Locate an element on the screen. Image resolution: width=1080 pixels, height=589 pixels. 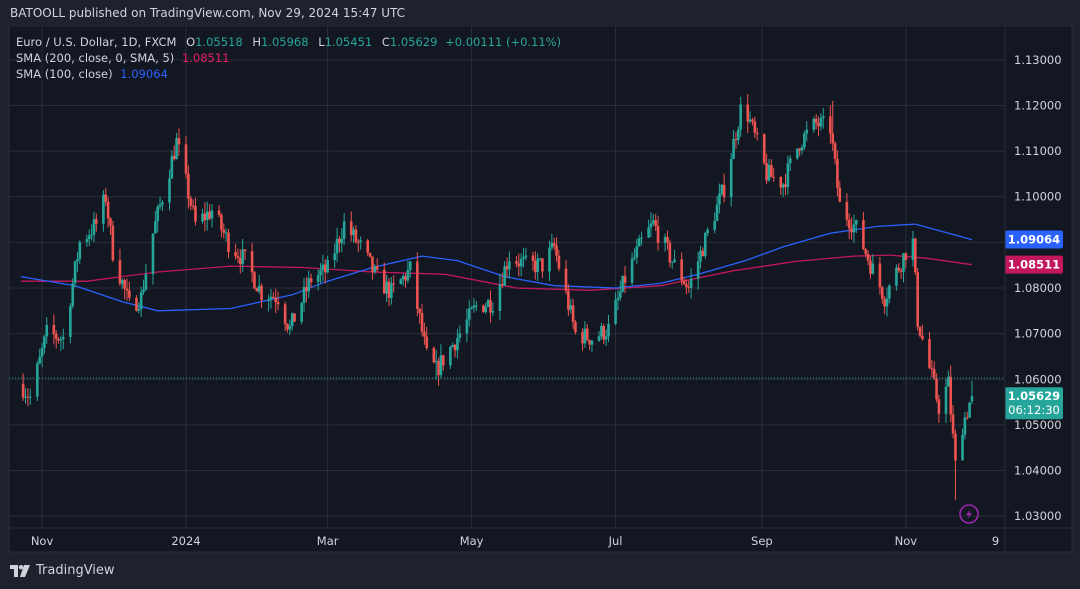
flash-icon is located at coordinates (969, 514).